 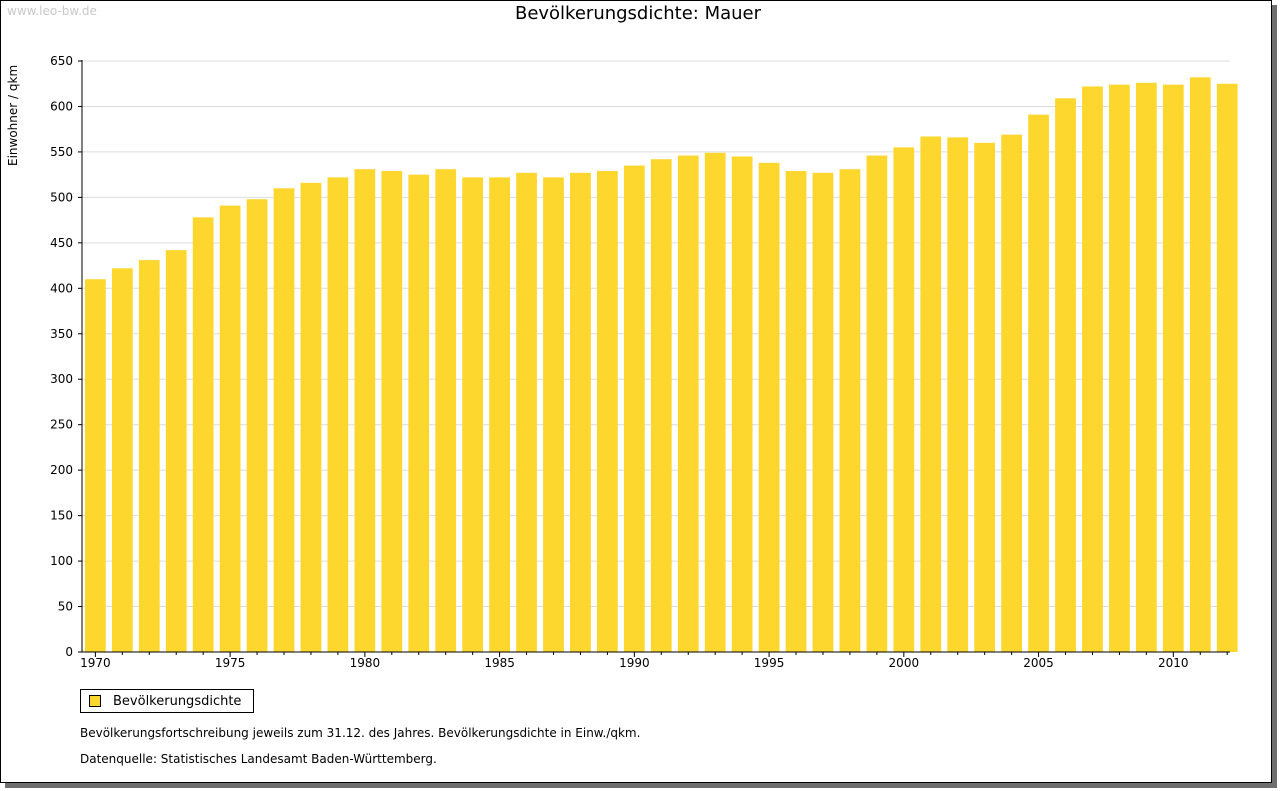 What do you see at coordinates (61, 106) in the screenshot?
I see `y-tick-label: 600` at bounding box center [61, 106].